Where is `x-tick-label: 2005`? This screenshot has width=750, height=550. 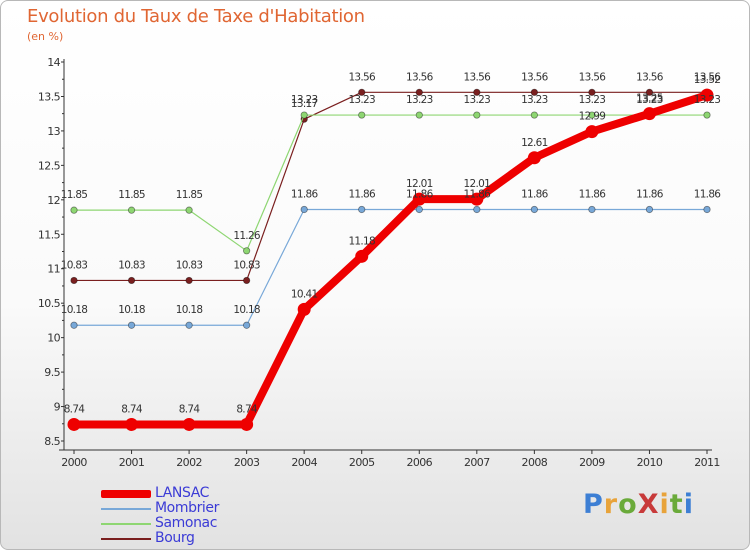 x-tick-label: 2005 is located at coordinates (362, 462).